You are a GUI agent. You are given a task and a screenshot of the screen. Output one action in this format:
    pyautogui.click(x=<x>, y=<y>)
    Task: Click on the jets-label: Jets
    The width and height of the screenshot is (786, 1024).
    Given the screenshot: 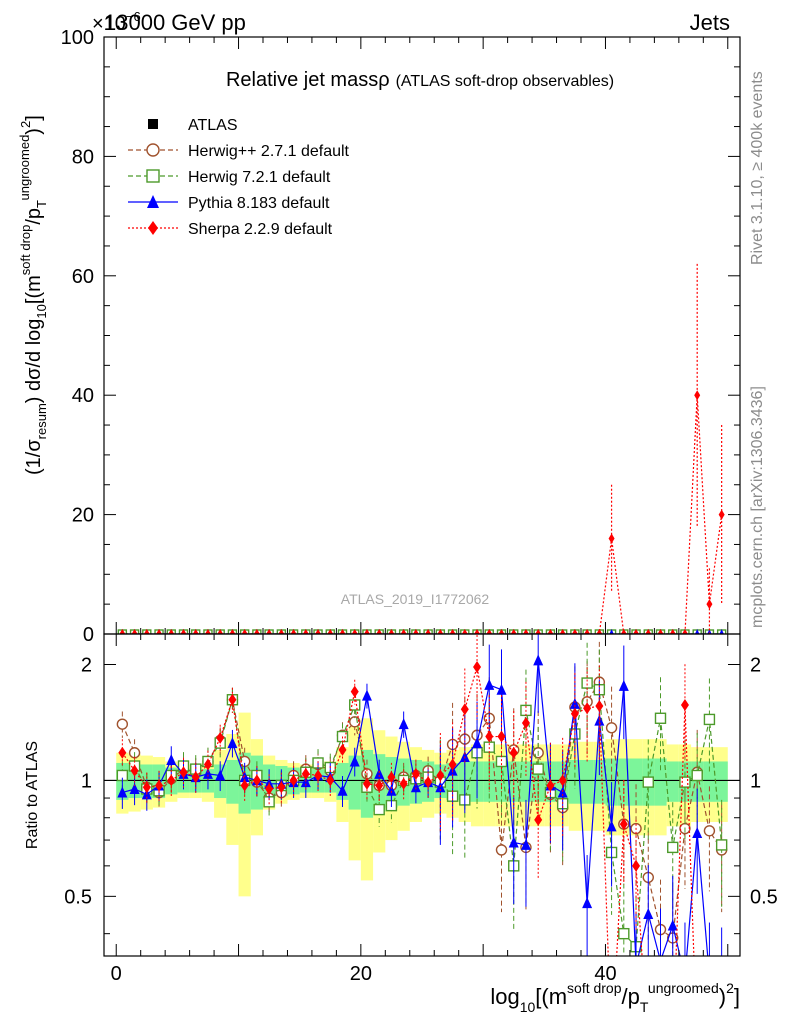 What is the action you would take?
    pyautogui.click(x=710, y=22)
    